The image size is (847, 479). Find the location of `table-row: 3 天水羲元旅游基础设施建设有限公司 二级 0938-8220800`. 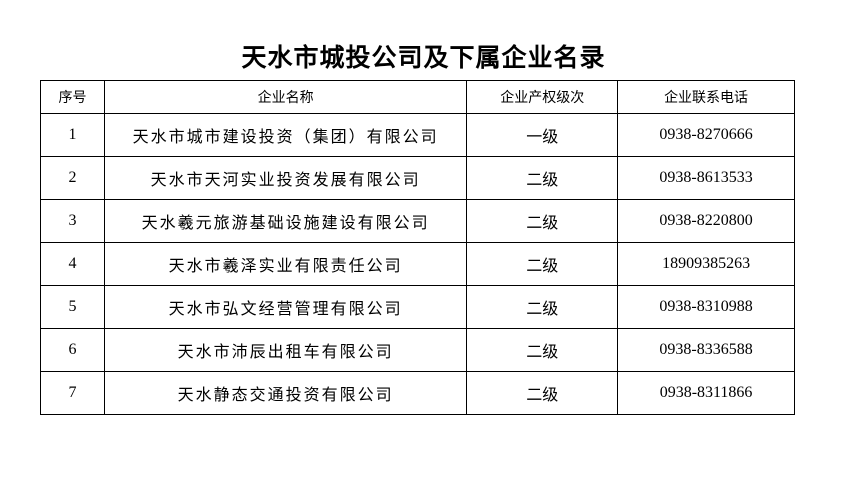

table-row: 3 天水羲元旅游基础设施建设有限公司 二级 0938-8220800 is located at coordinates (417, 221).